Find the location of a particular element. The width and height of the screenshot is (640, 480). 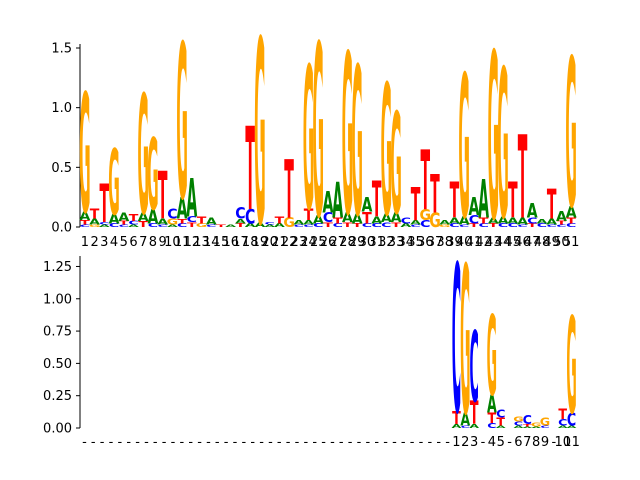

logo-letter-T-pos-55: T is located at coordinates (562, 415).